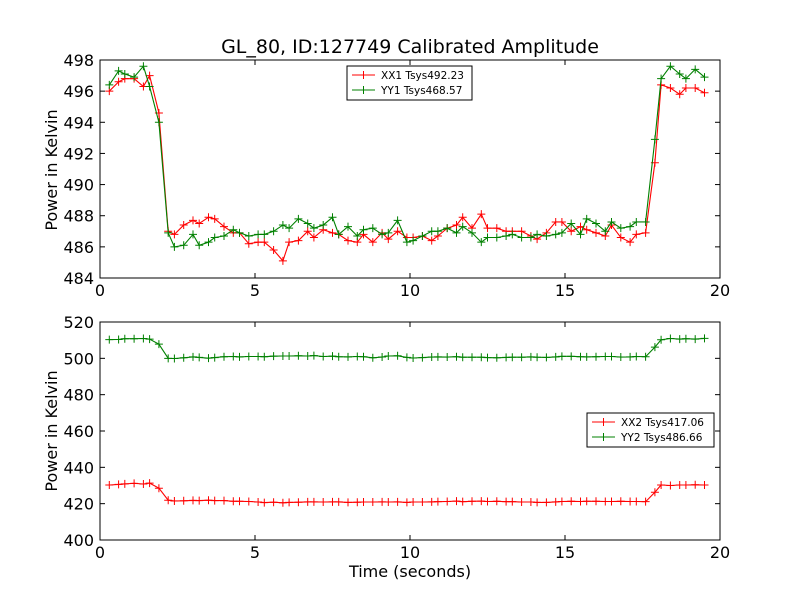  Describe the element at coordinates (78, 216) in the screenshot. I see `top-y-tick-label: 488` at that location.